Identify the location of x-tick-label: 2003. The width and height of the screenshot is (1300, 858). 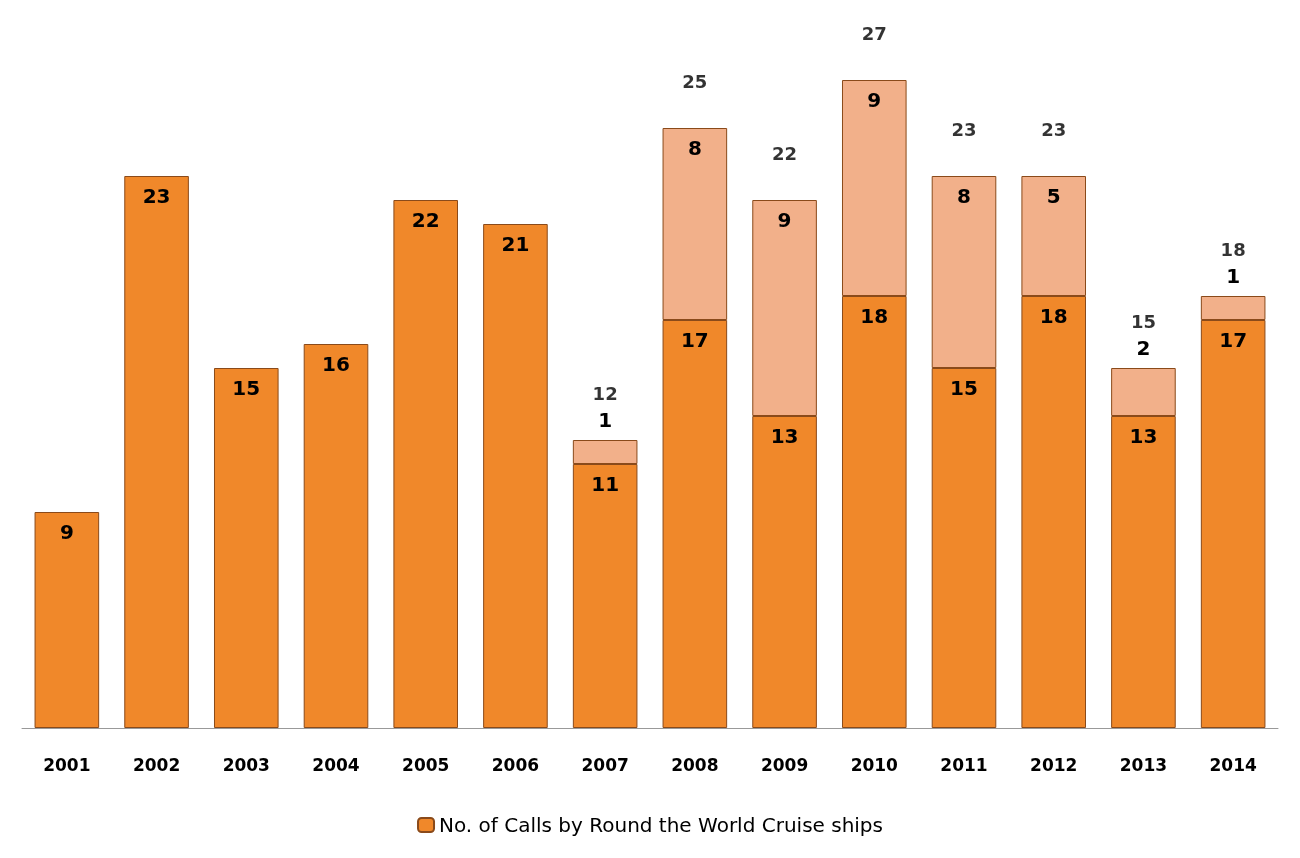
(246, 764).